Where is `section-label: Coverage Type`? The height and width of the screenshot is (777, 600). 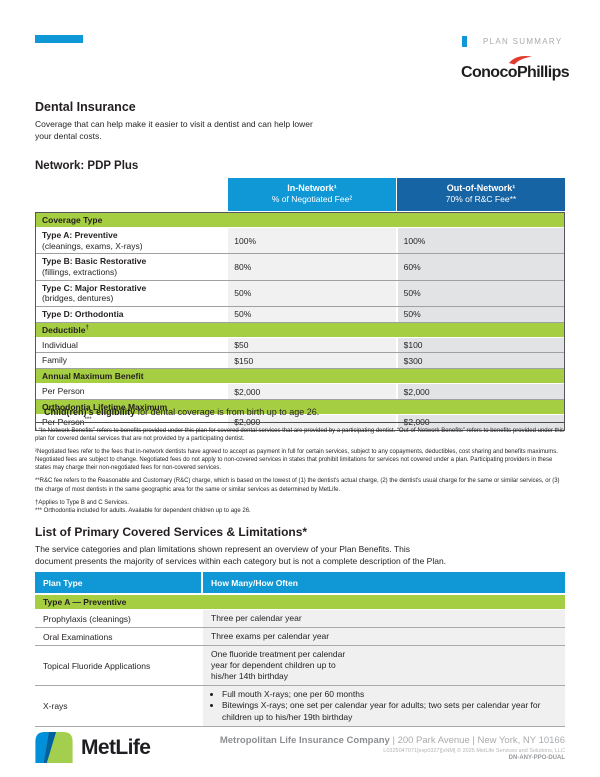
section-label: Coverage Type is located at coordinates (72, 220).